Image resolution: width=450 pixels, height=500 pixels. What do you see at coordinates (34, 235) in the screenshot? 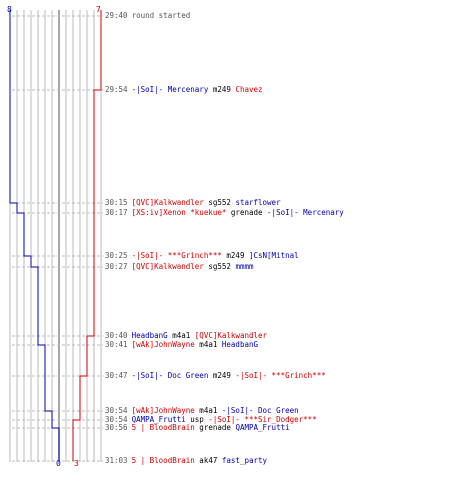
I see `blue-team-alive-line` at bounding box center [34, 235].